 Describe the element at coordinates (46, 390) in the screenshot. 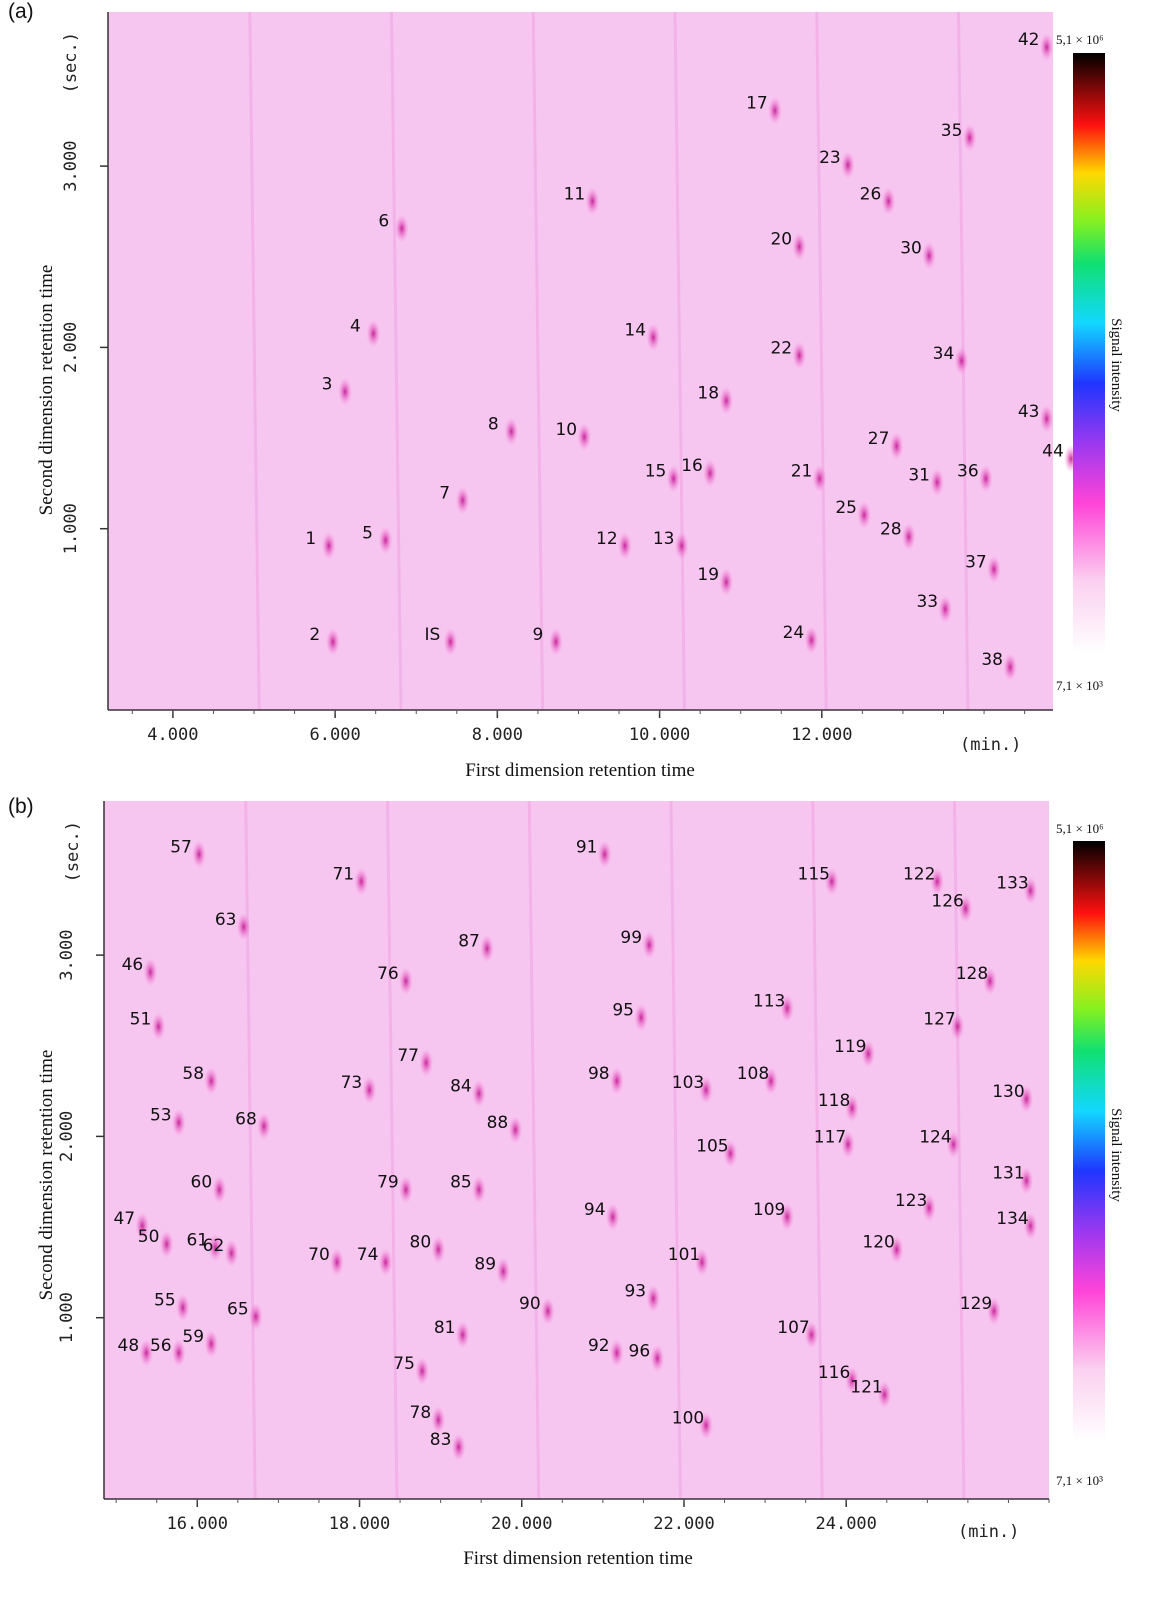

I see `y-axis-title: Second dimension retention time` at that location.